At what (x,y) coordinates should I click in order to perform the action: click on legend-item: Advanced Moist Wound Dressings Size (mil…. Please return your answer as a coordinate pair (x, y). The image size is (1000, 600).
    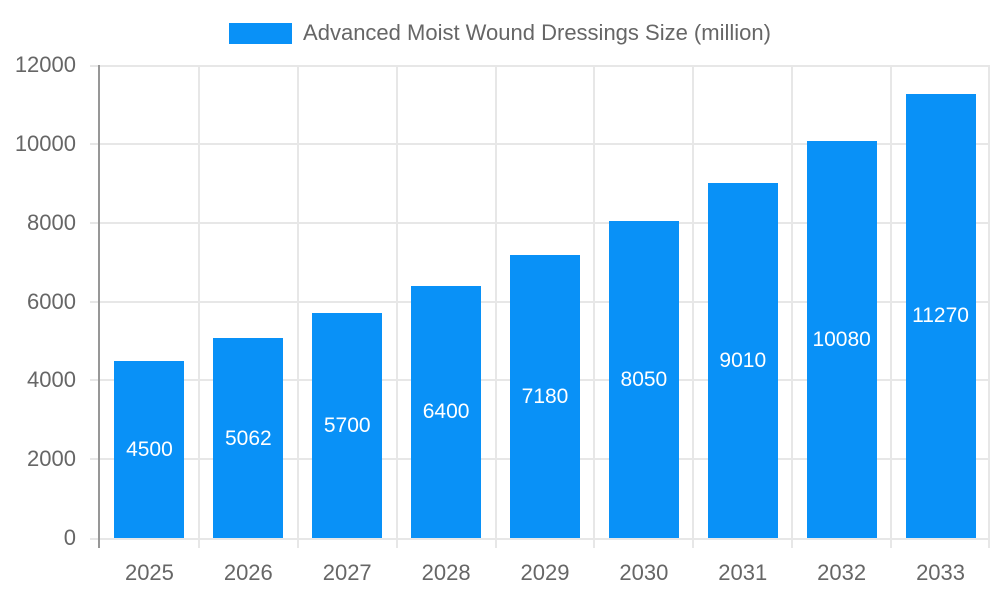
    Looking at the image, I should click on (500, 33).